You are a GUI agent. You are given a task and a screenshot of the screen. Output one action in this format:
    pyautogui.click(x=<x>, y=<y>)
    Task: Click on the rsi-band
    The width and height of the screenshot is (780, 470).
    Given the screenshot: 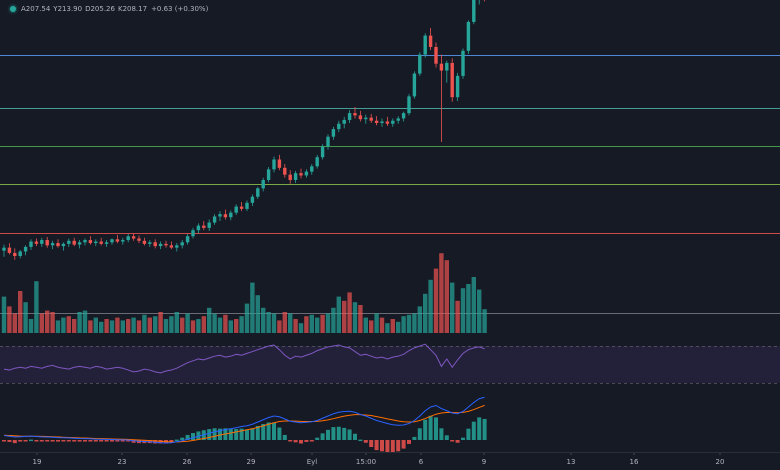 What is the action you would take?
    pyautogui.click(x=390, y=364)
    